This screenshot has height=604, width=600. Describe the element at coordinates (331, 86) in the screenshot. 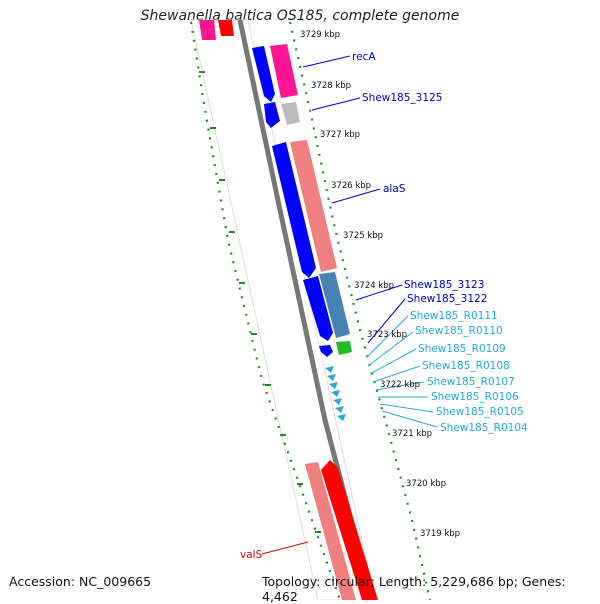

I see `tick-label-3728: 3728 kbp` at that location.